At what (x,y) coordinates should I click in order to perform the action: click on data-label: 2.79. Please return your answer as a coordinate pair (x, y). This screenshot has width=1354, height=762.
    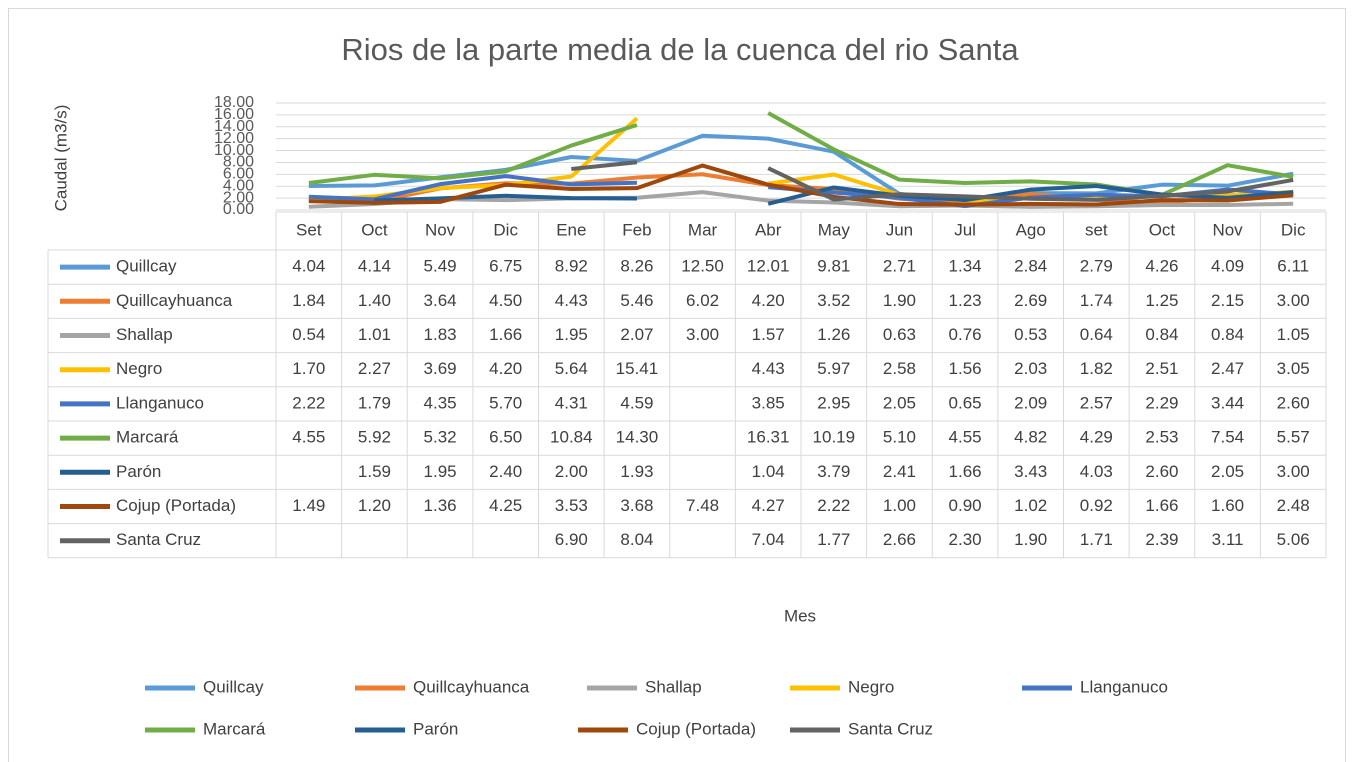
    Looking at the image, I should click on (1096, 266).